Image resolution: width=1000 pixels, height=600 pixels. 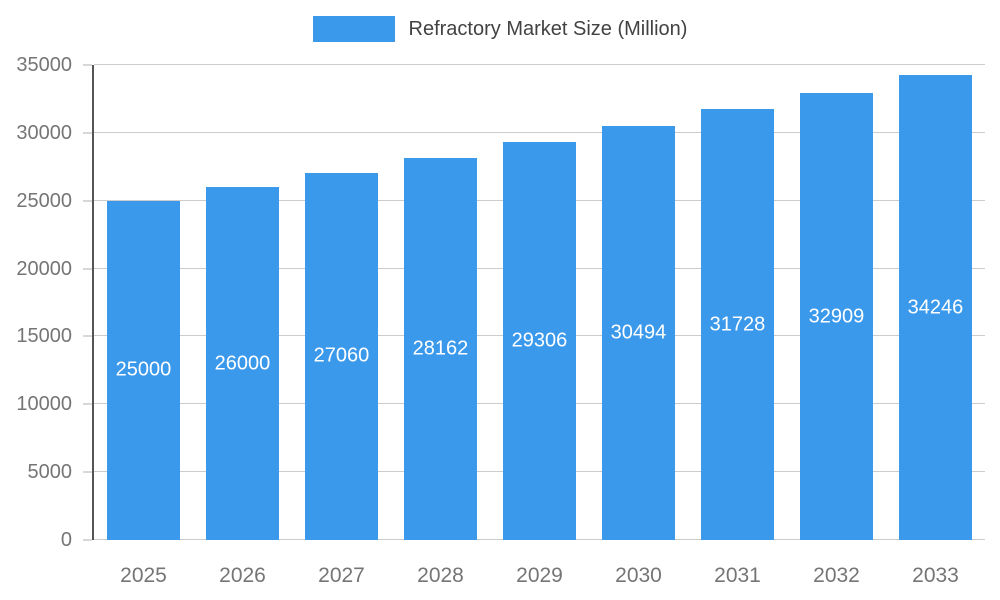 I want to click on bar-slot-2030: 30494, so click(x=638, y=302).